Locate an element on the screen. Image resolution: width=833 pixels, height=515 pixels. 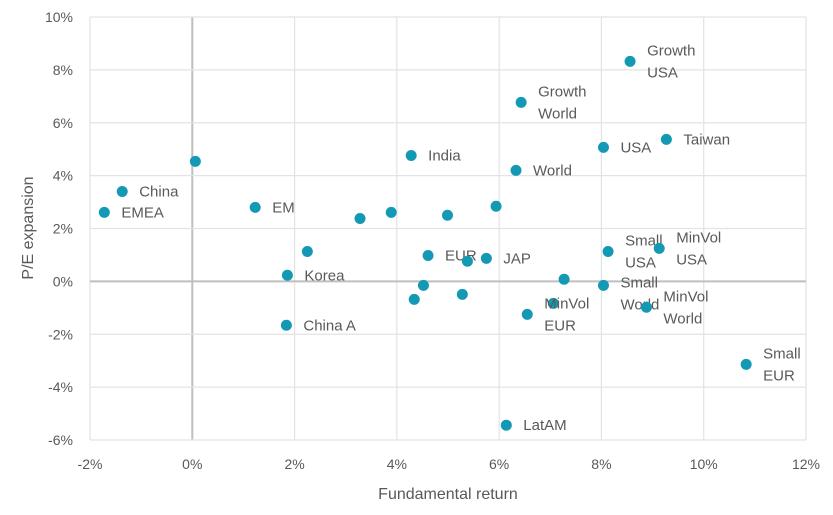
y-tick-label: 10% is located at coordinates (59, 17).